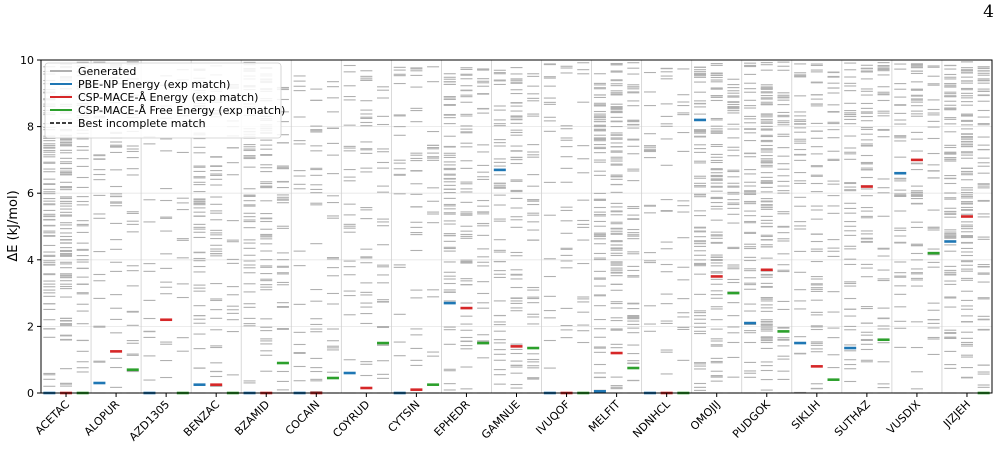  What do you see at coordinates (852, 418) in the screenshot?
I see `category-label: SUTHAZ` at bounding box center [852, 418].